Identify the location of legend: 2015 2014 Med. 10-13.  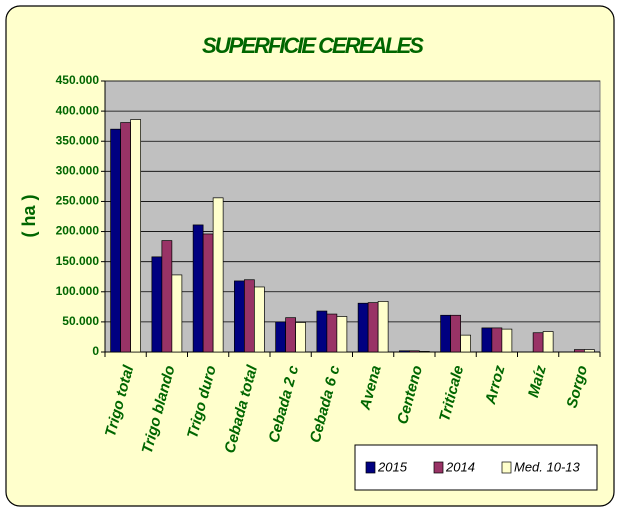
(476, 467).